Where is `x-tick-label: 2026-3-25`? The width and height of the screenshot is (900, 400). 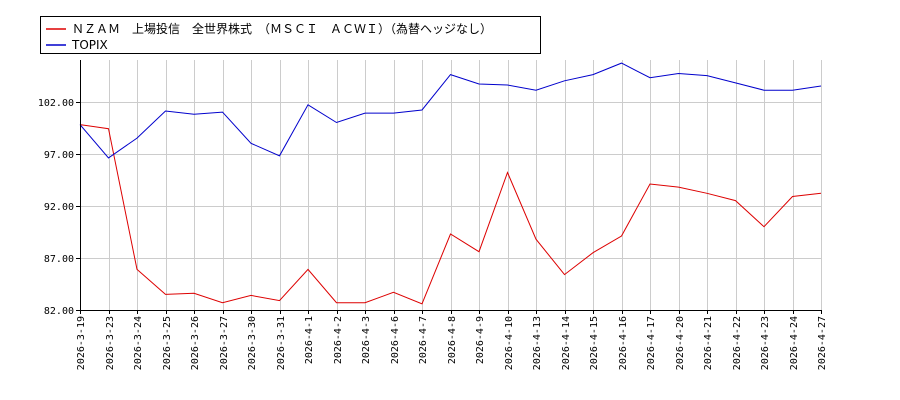 x-tick-label: 2026-3-25 is located at coordinates (167, 343).